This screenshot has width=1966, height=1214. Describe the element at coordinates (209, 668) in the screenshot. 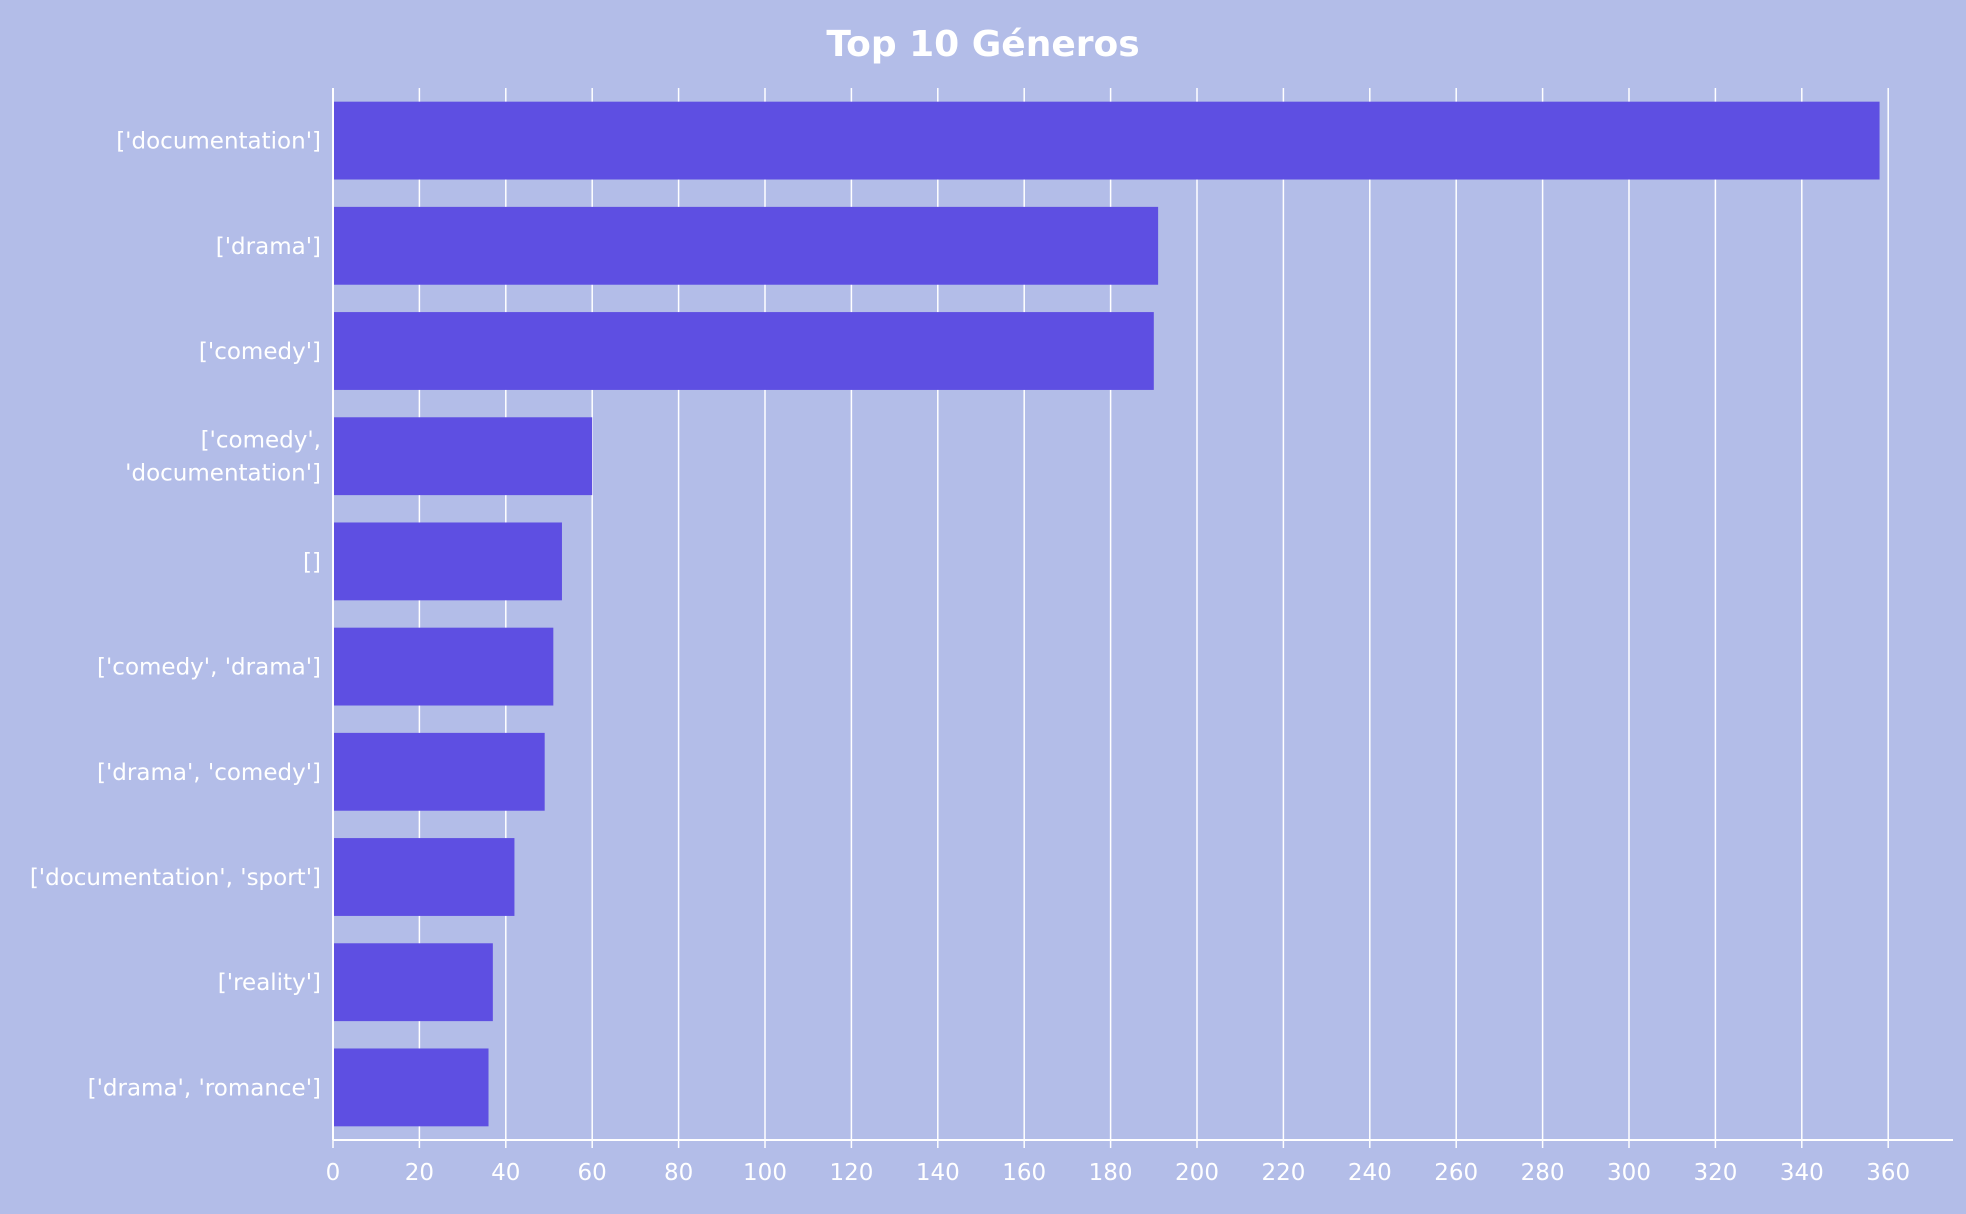

I see `category-label: ['comedy', 'drama']` at that location.